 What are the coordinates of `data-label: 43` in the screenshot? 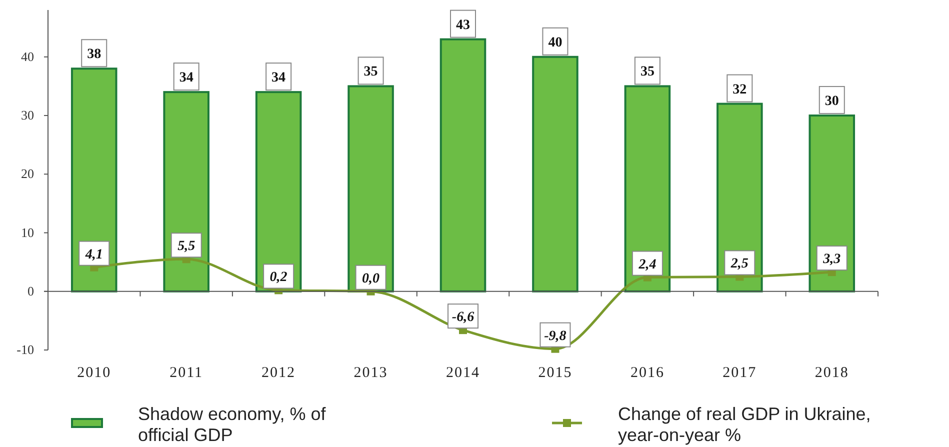 It's located at (463, 25).